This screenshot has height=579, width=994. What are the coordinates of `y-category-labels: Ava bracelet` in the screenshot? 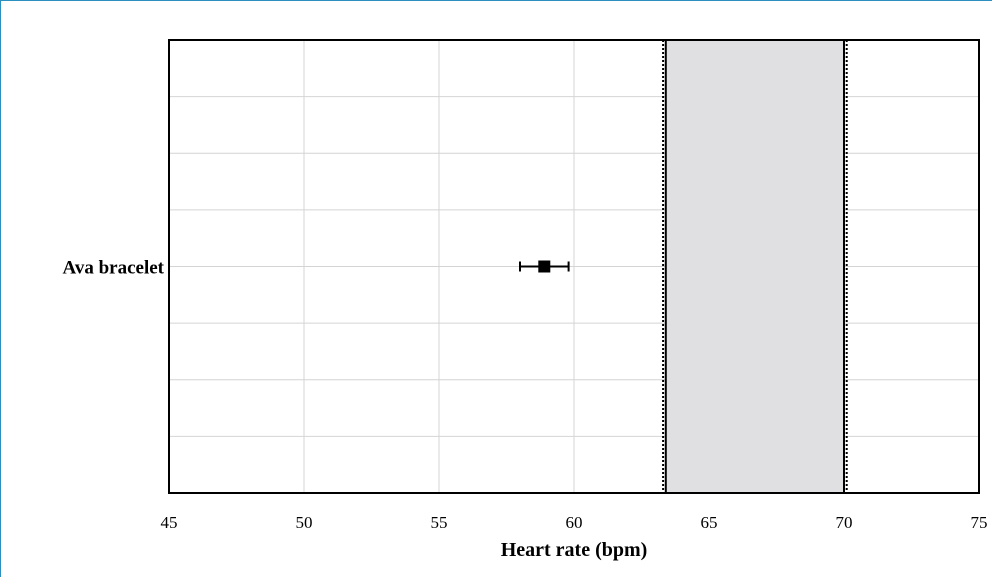 It's located at (114, 268).